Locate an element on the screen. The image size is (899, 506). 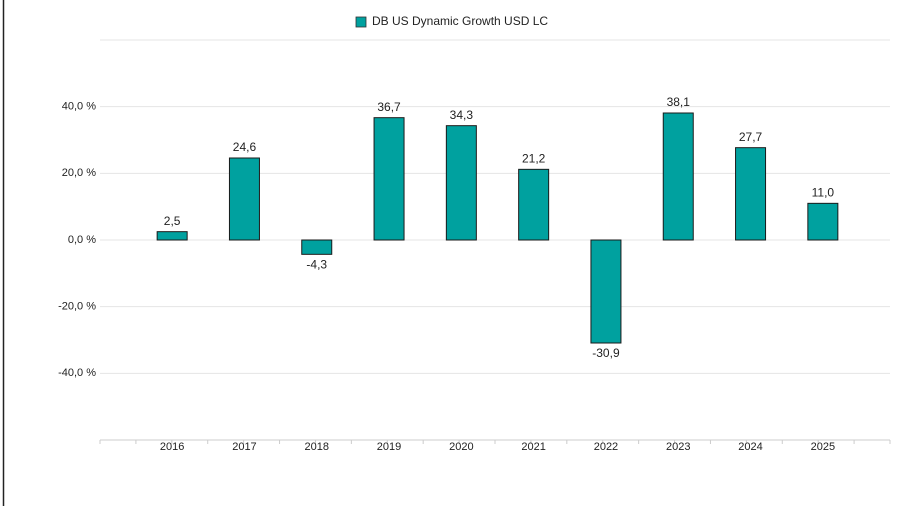
data-label: 36,7 is located at coordinates (389, 107).